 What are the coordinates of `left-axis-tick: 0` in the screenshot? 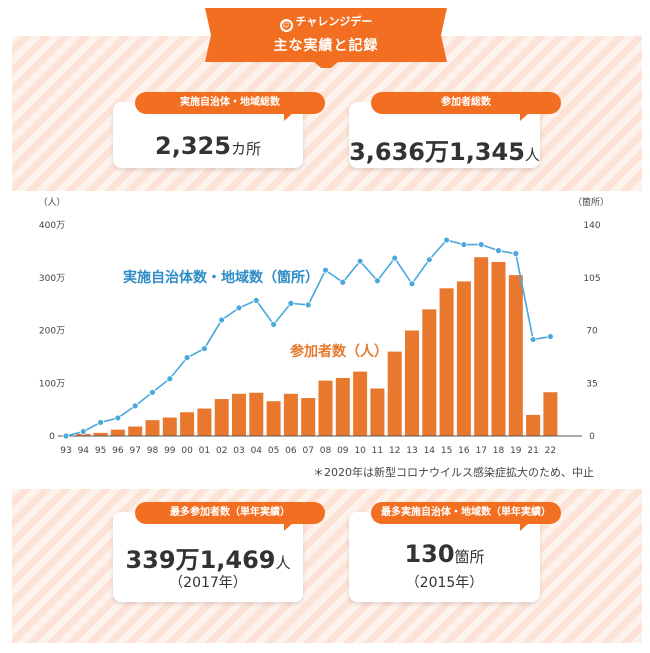 It's located at (52, 437).